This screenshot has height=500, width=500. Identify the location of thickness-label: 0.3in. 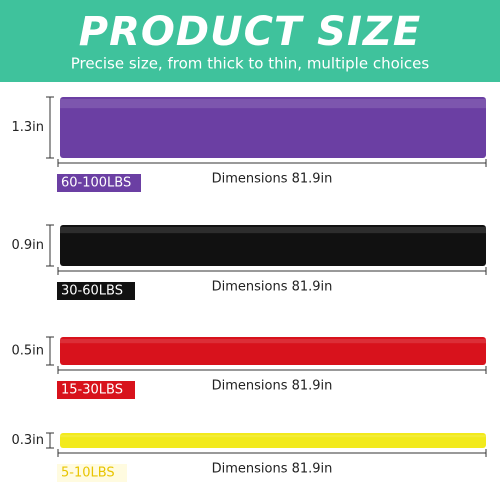
(27, 440).